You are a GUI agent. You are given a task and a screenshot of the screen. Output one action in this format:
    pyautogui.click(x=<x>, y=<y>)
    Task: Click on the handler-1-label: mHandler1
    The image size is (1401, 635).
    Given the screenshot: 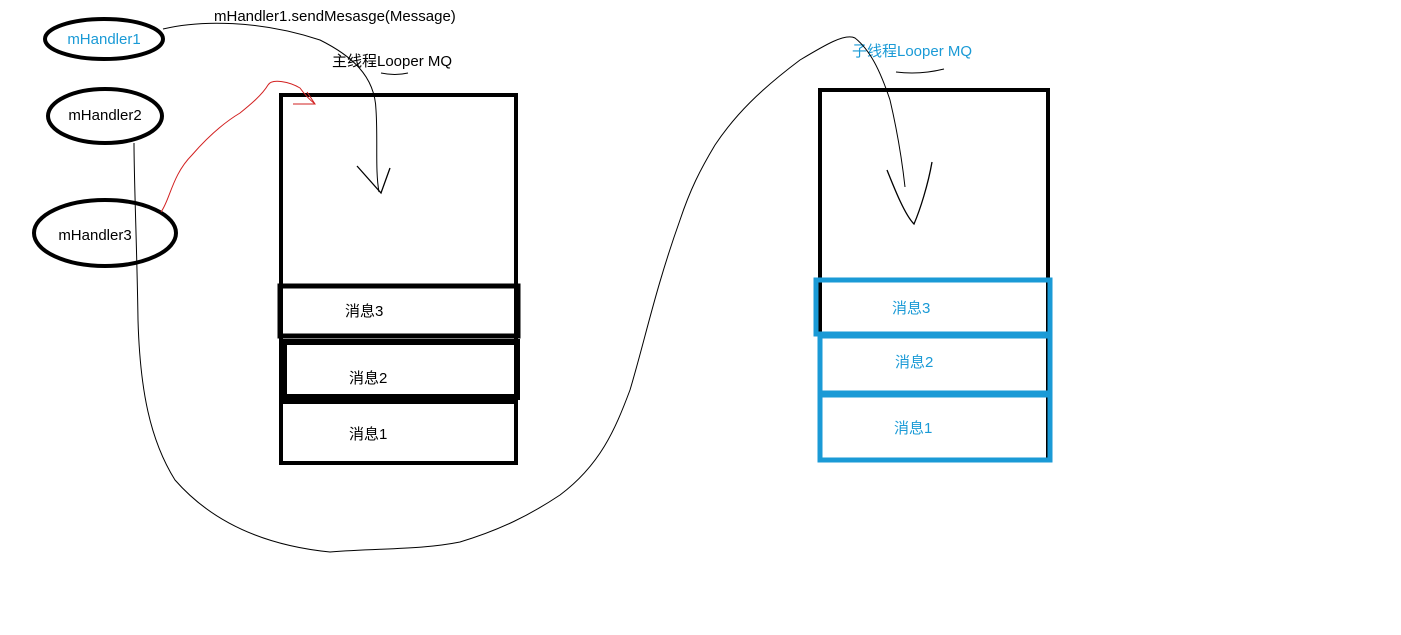 What is the action you would take?
    pyautogui.click(x=103, y=39)
    